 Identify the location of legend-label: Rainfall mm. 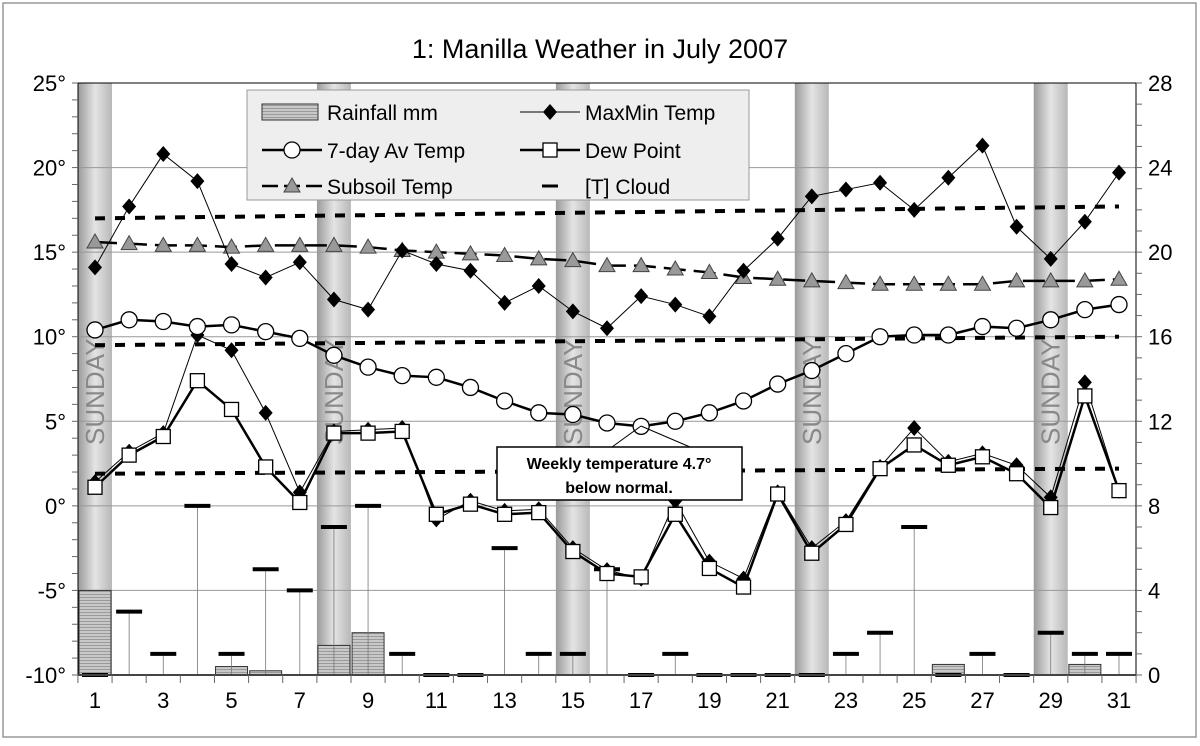
(382, 113).